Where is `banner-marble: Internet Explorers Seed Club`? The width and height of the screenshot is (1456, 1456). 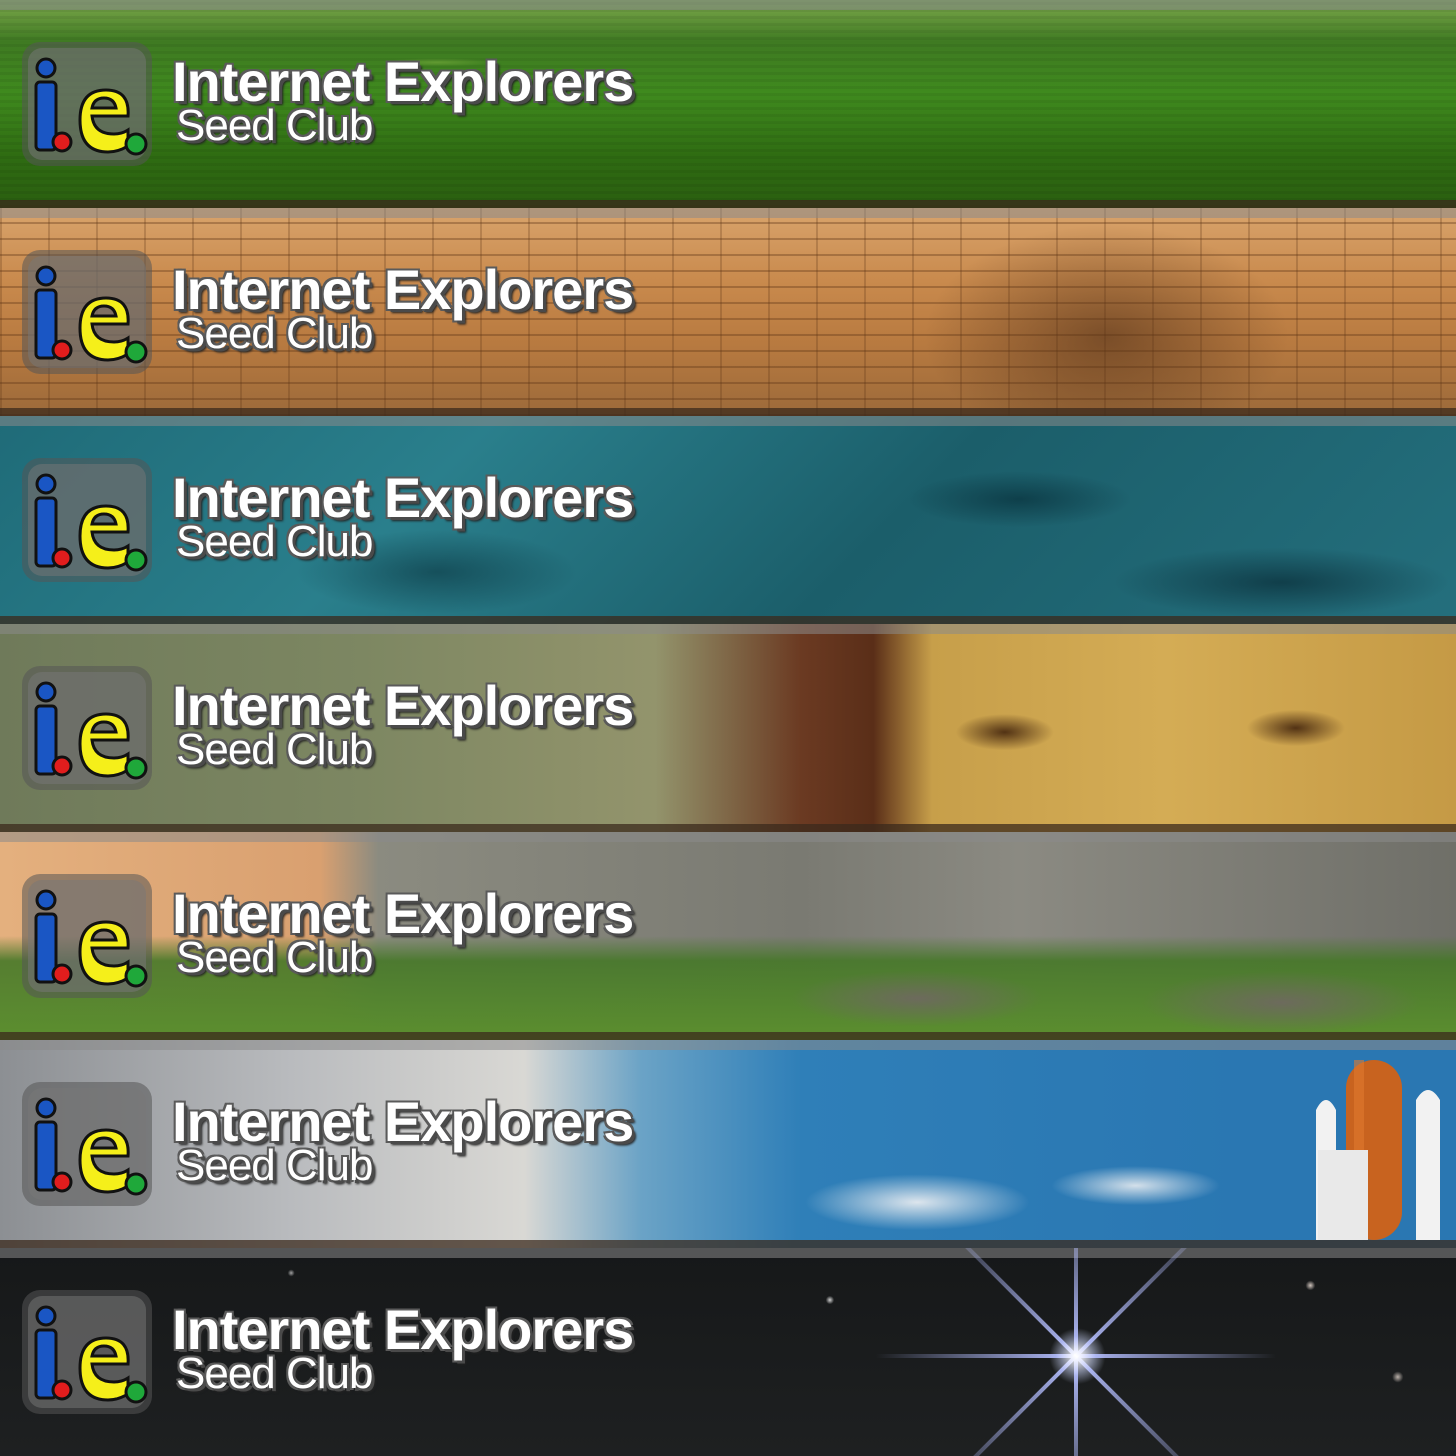
banner-marble: Internet Explorers Seed Club is located at coordinates (728, 520).